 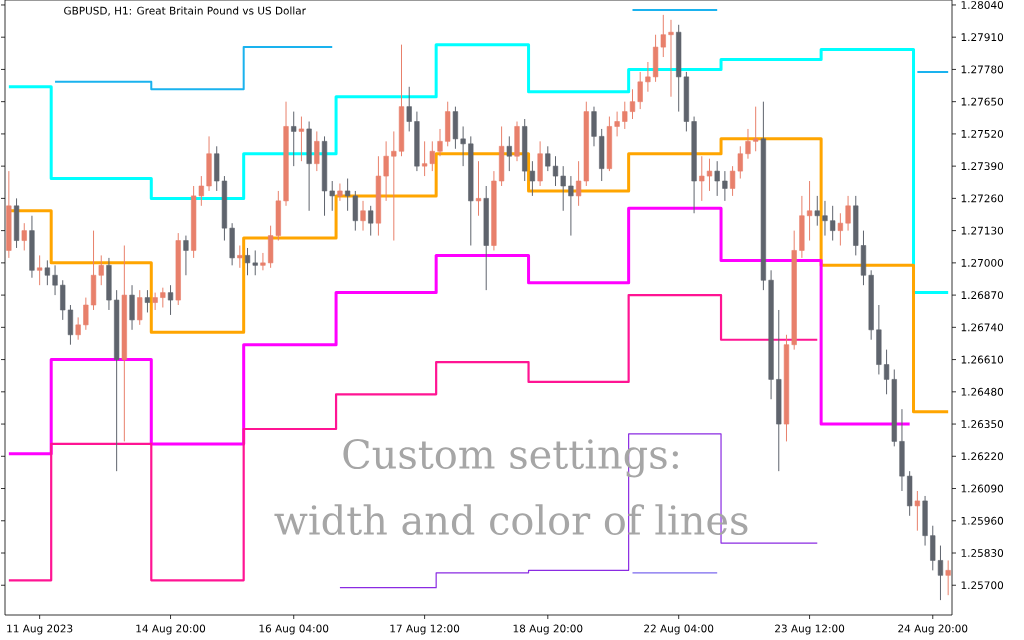 I want to click on y-tick-label: 1.27000, so click(x=982, y=262).